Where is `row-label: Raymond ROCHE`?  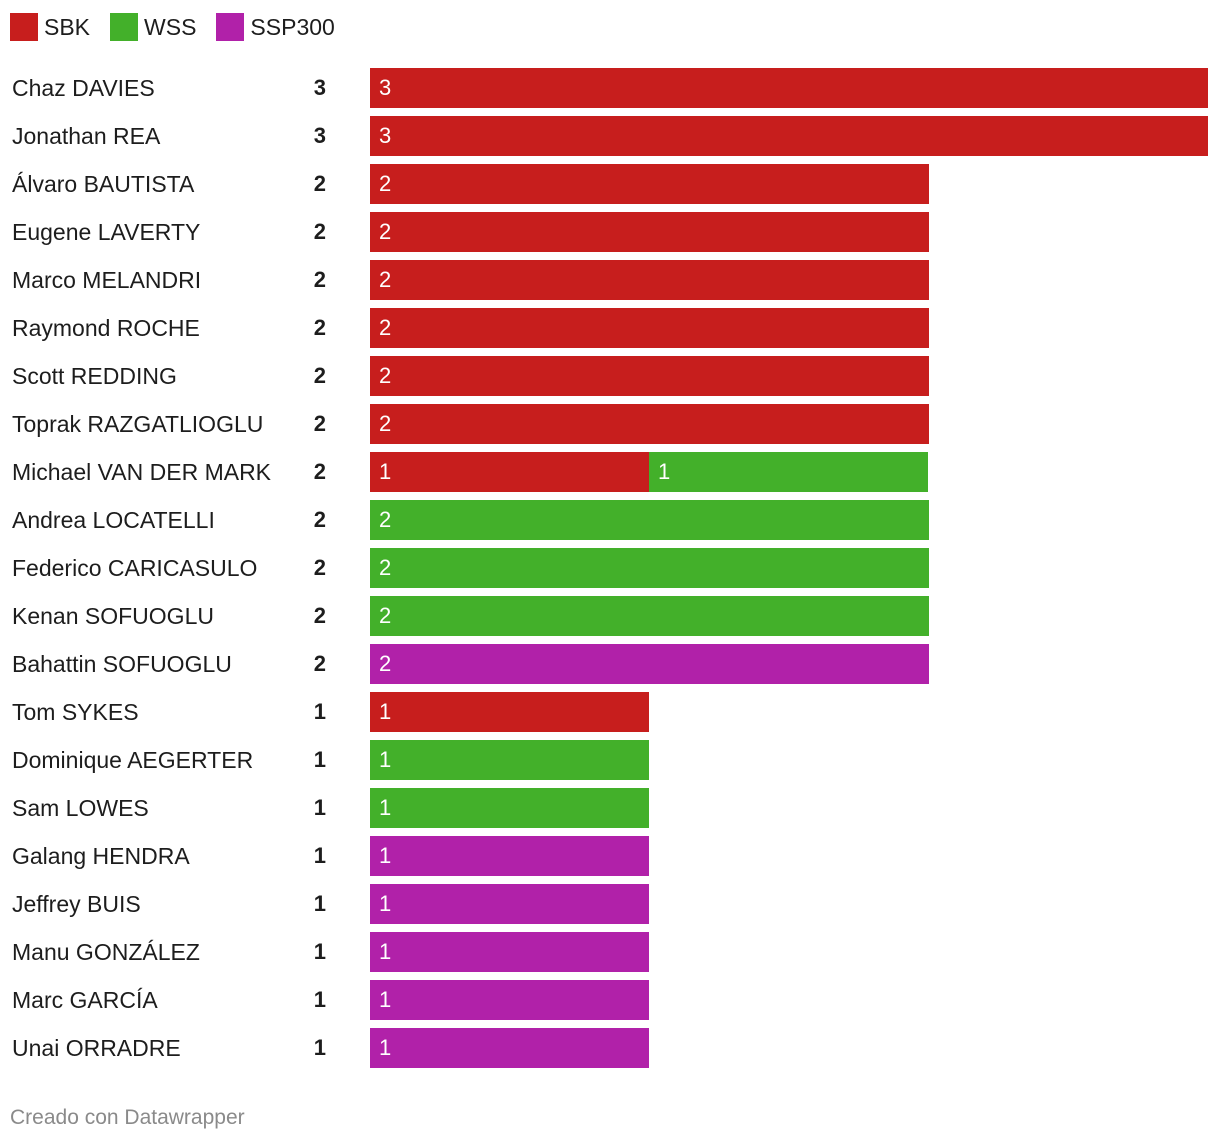 row-label: Raymond ROCHE is located at coordinates (106, 328).